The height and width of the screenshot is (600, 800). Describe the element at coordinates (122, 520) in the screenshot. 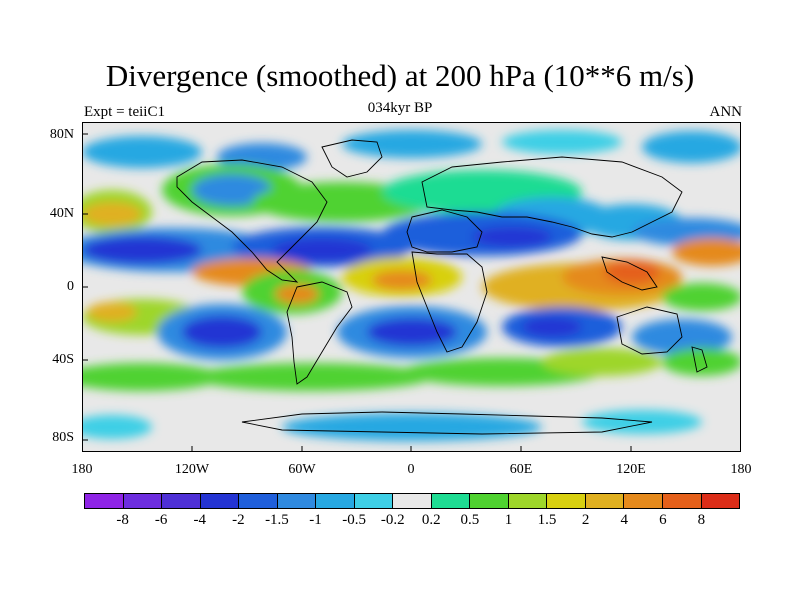

I see `colorbar-label: -8` at that location.